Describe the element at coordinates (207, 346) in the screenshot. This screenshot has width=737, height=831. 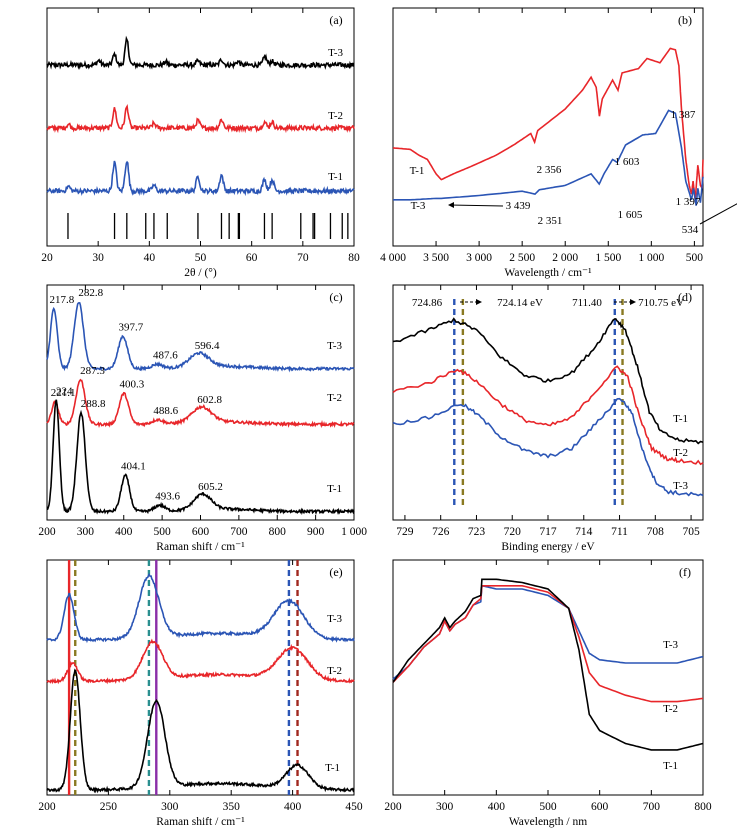
I see `data-label: 596.4` at that location.